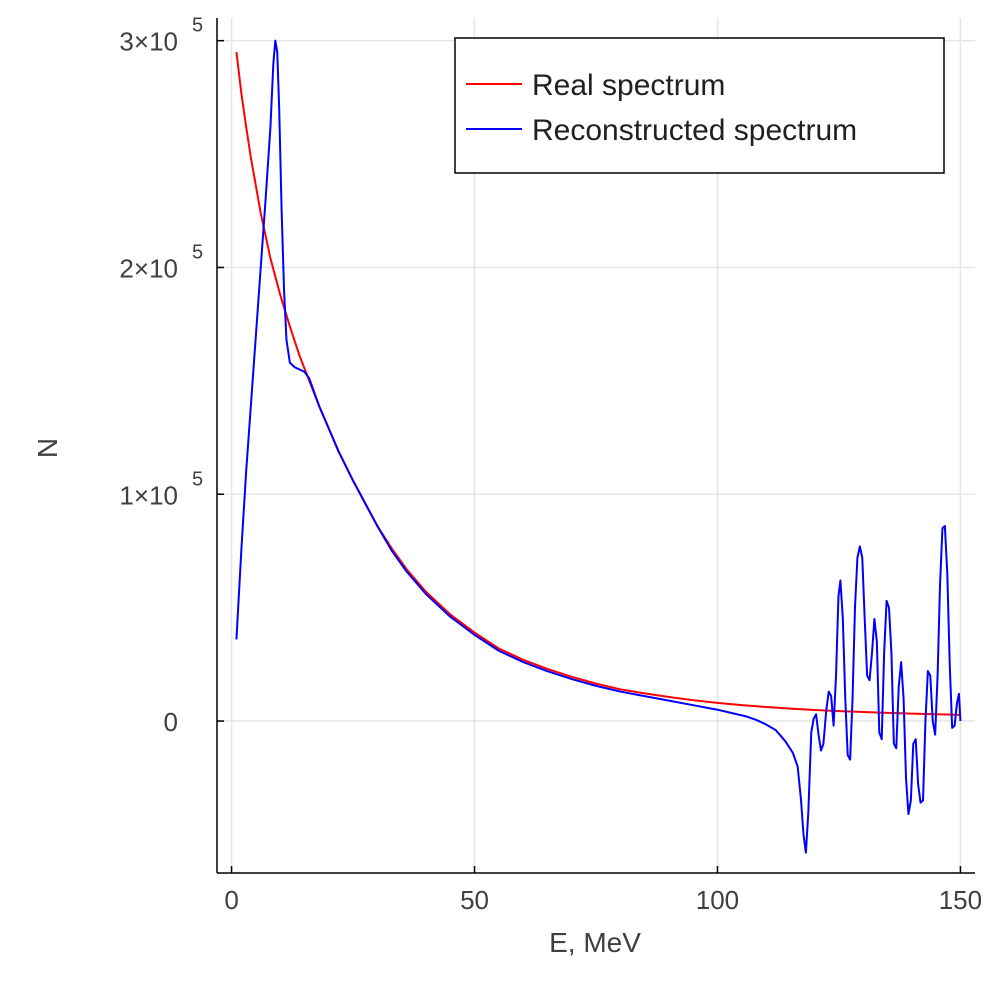  Describe the element at coordinates (47, 448) in the screenshot. I see `y-axis-title: N` at that location.